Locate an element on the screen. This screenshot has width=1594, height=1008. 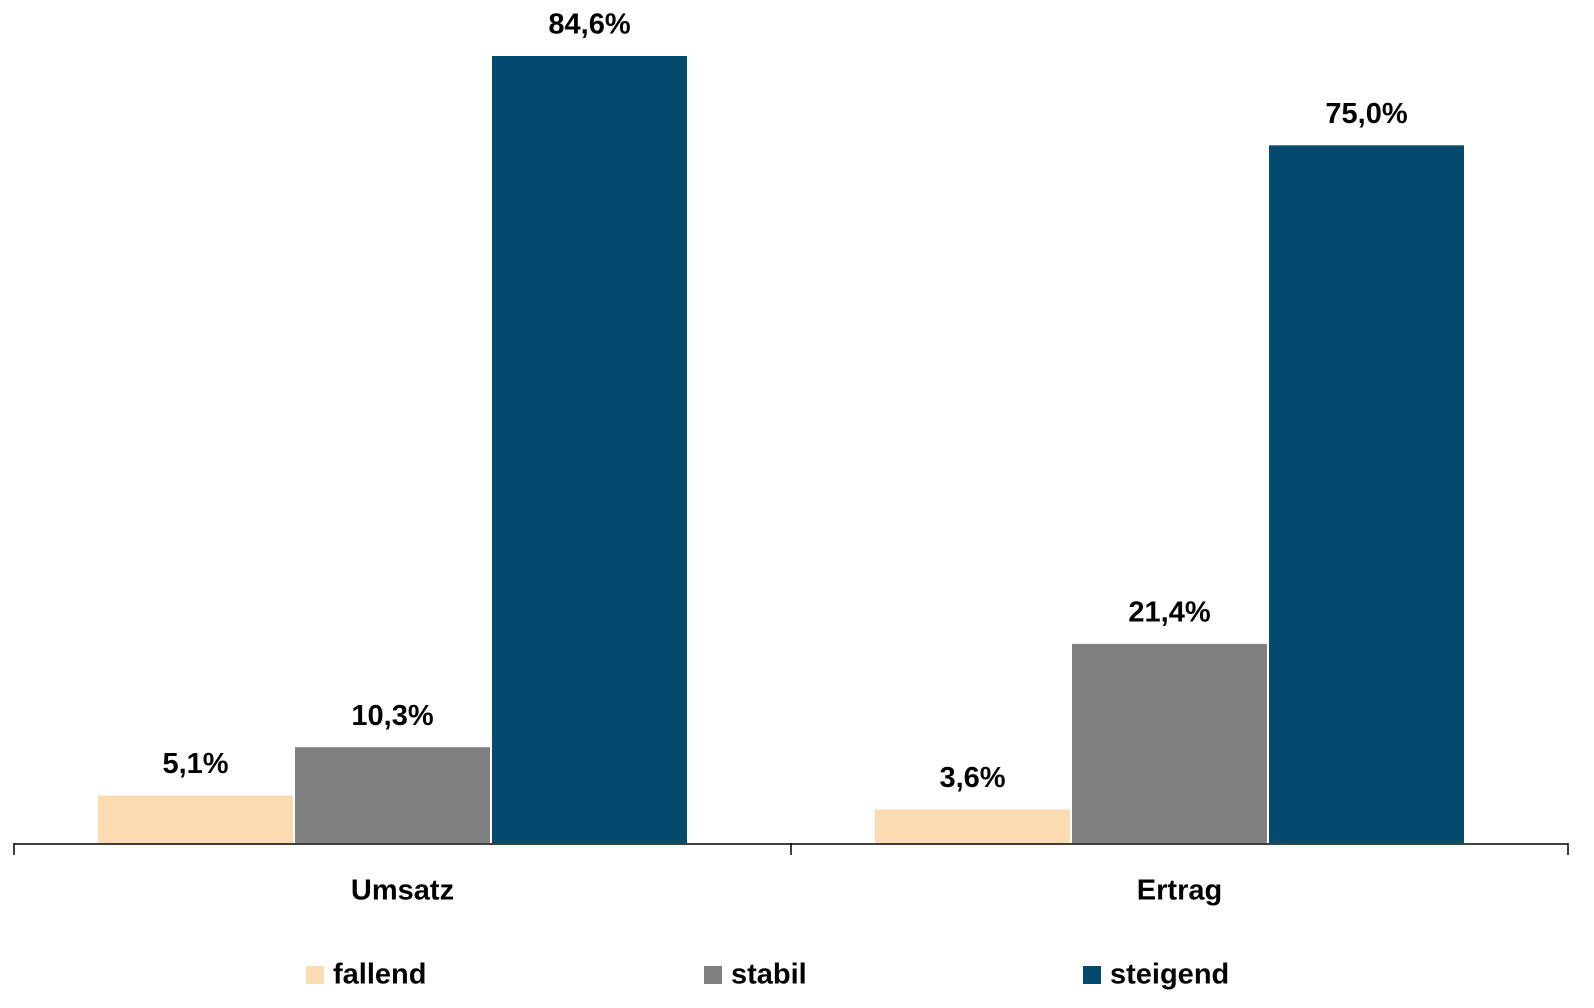
data-label: 10,3% is located at coordinates (392, 716).